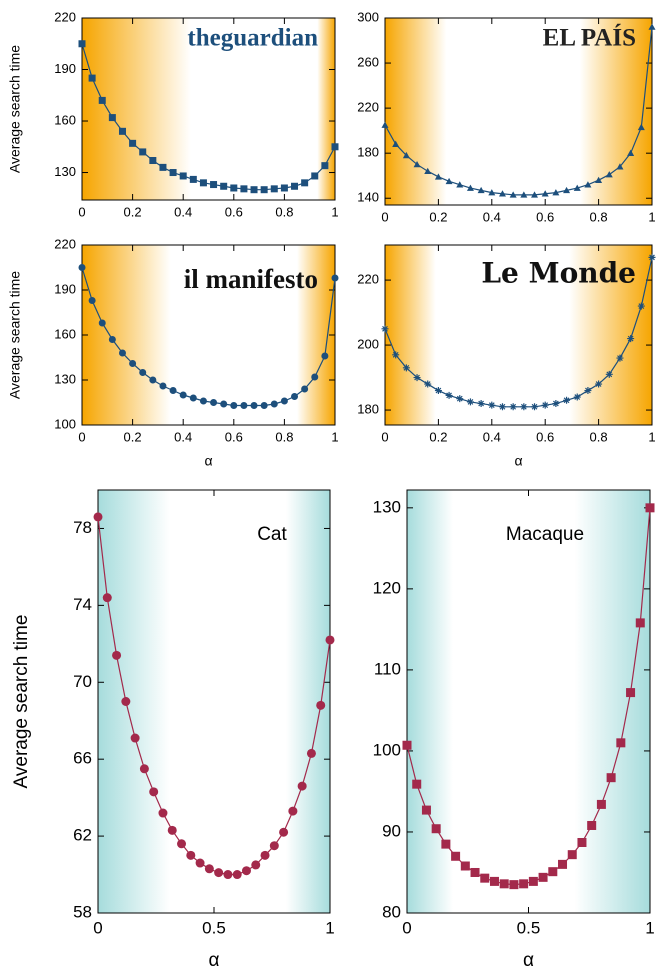 The width and height of the screenshot is (667, 975). What do you see at coordinates (391, 830) in the screenshot?
I see `y-tick-label: 90` at bounding box center [391, 830].